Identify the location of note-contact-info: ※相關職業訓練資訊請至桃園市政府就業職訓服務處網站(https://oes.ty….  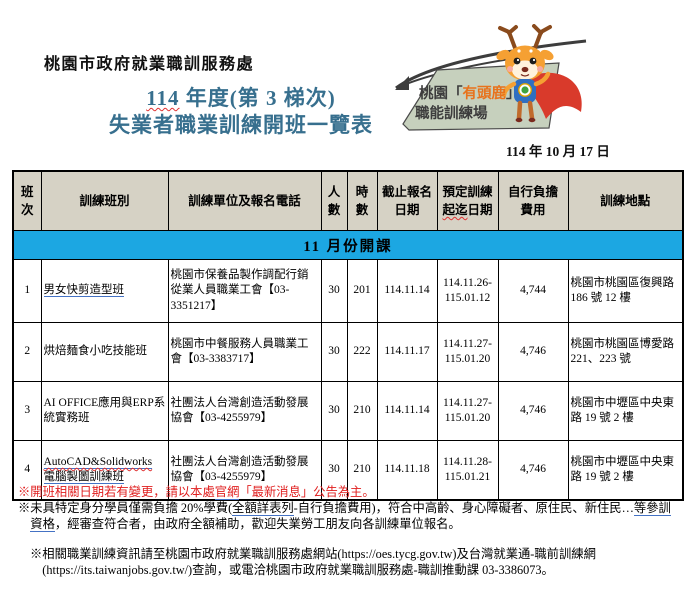
(313, 561).